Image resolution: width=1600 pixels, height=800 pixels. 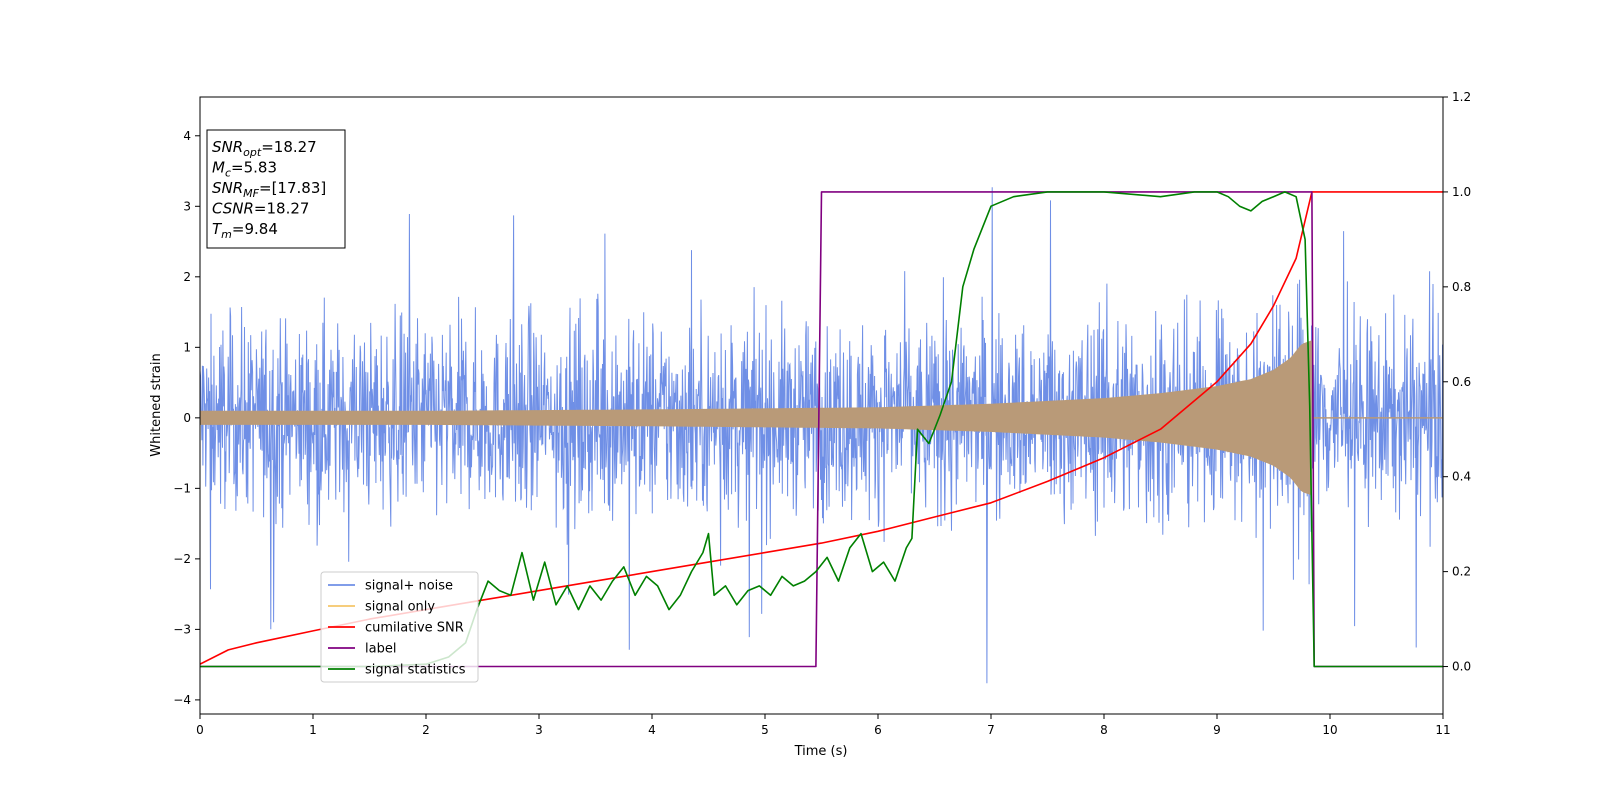 I want to click on x-tick-label: 6, so click(x=878, y=730).